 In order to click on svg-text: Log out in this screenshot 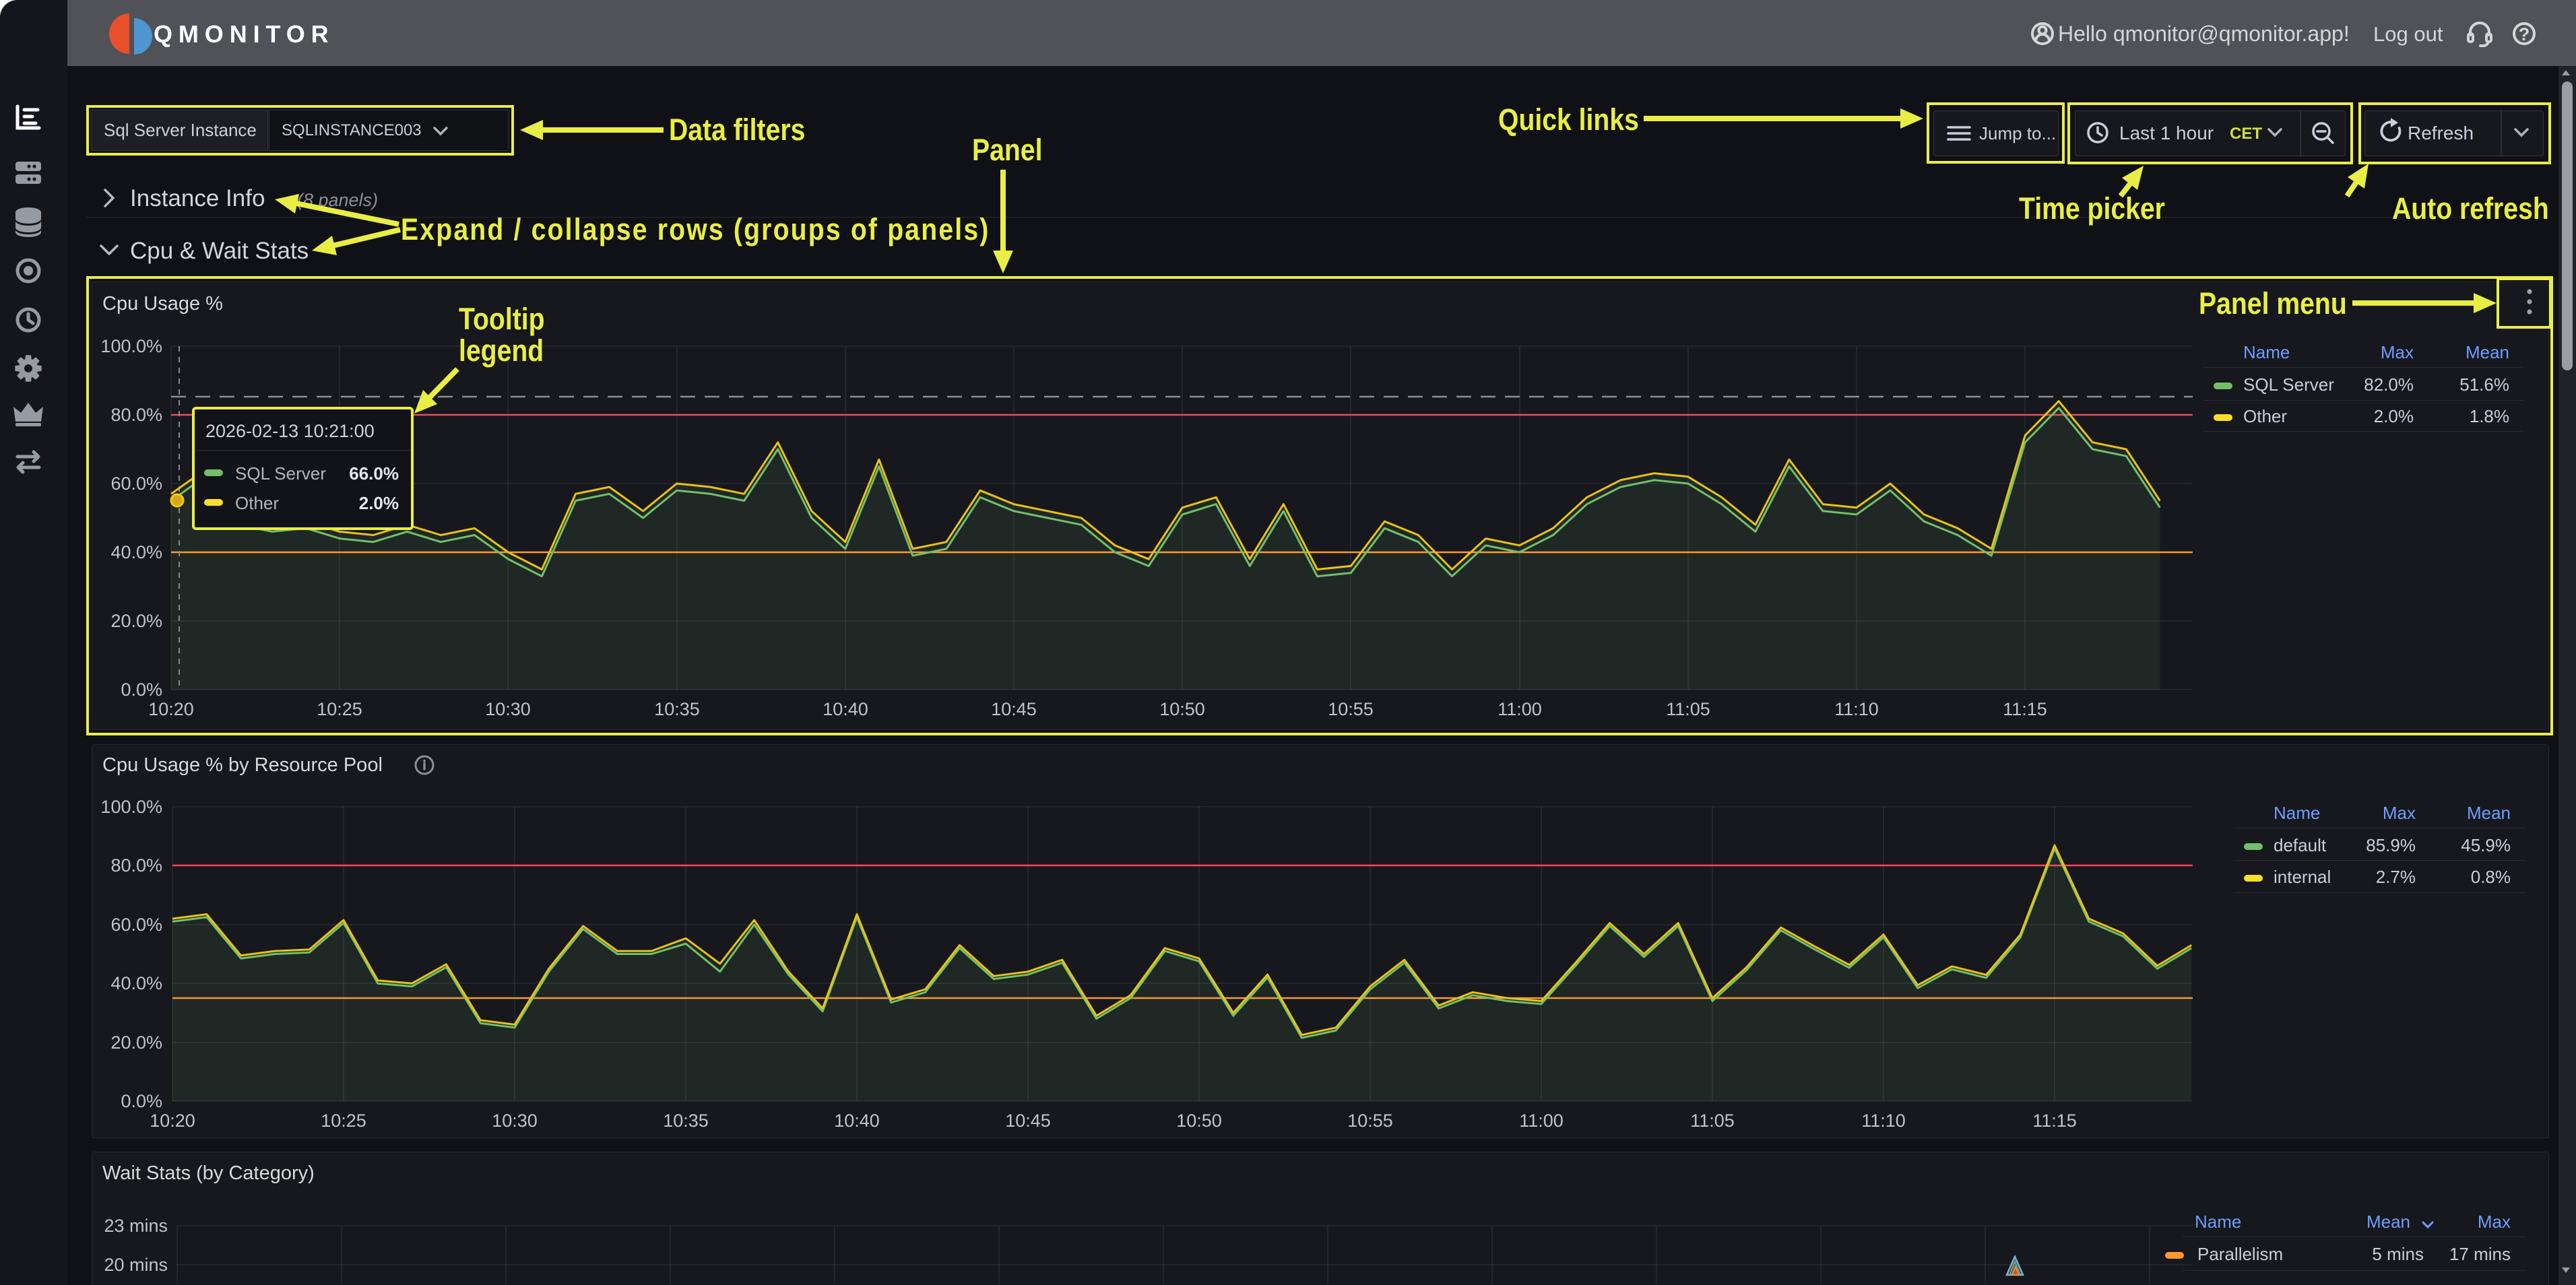, I will do `click(2408, 34)`.